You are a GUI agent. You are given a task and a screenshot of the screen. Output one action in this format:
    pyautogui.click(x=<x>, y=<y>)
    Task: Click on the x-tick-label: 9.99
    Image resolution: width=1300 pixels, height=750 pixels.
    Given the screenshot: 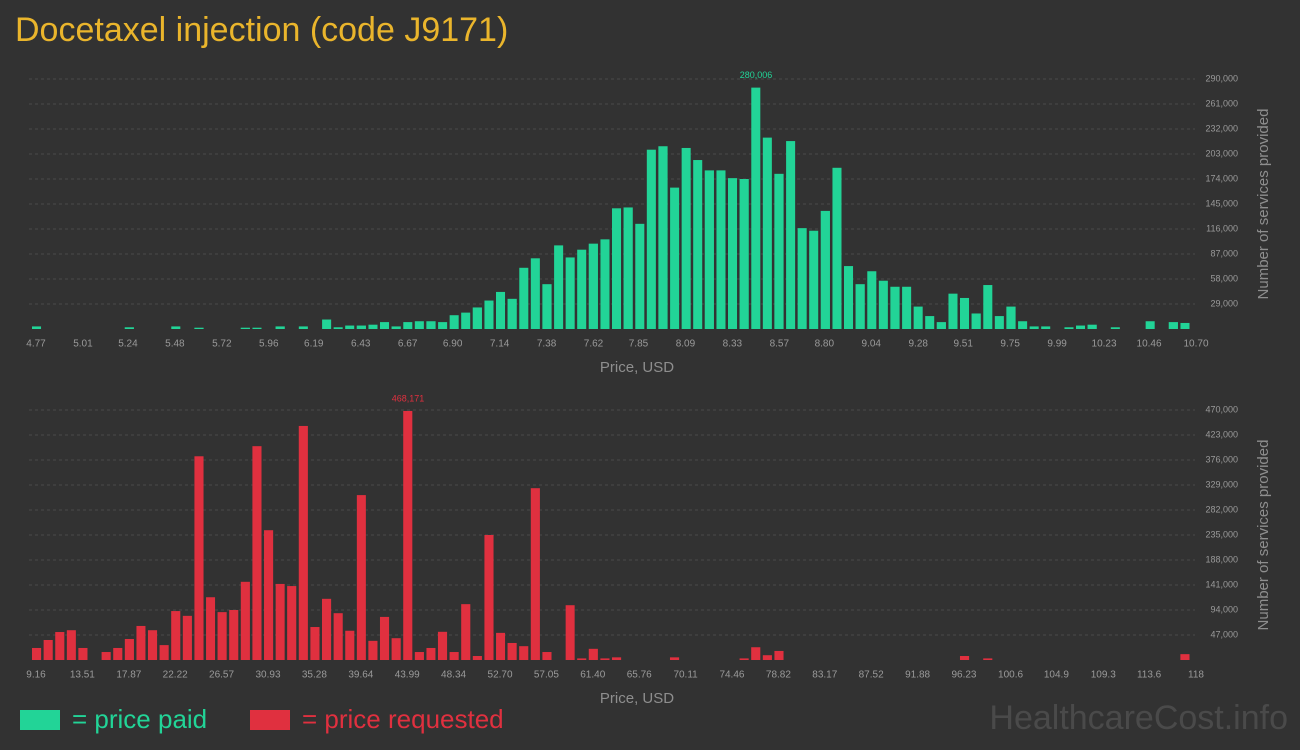 What is the action you would take?
    pyautogui.click(x=1057, y=344)
    